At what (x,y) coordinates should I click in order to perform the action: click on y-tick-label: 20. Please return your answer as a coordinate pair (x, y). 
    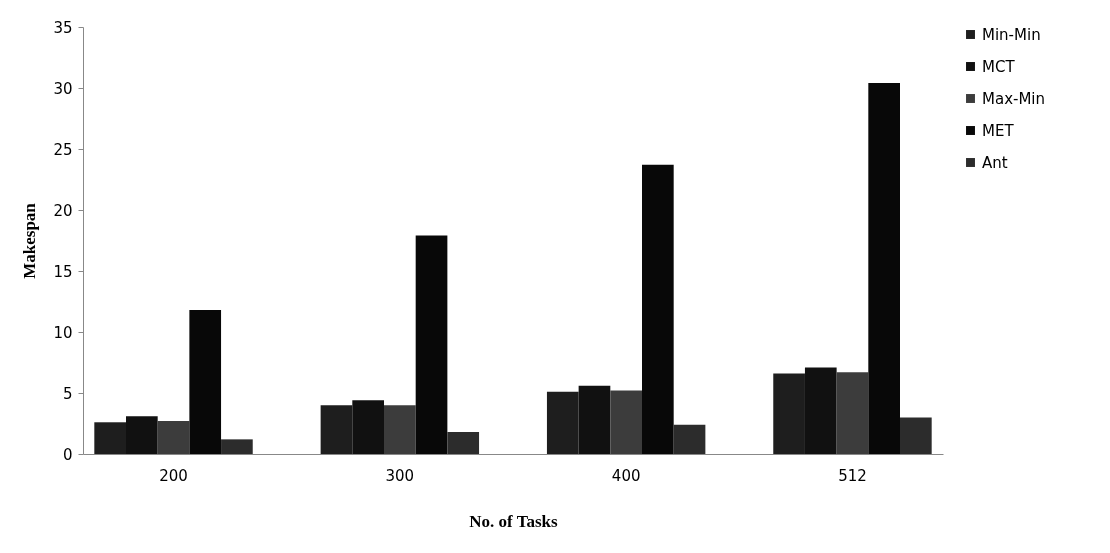
    Looking at the image, I should click on (63, 210).